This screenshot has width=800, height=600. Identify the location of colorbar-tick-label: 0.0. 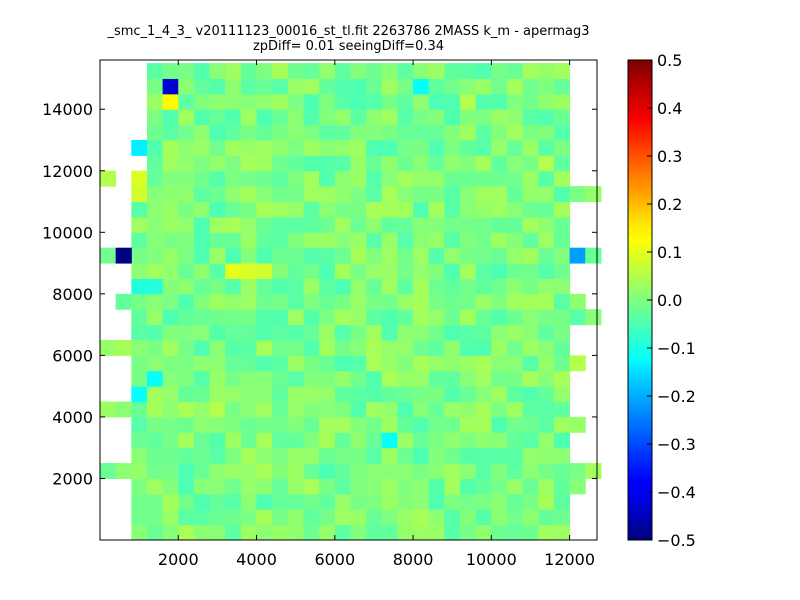
(669, 300).